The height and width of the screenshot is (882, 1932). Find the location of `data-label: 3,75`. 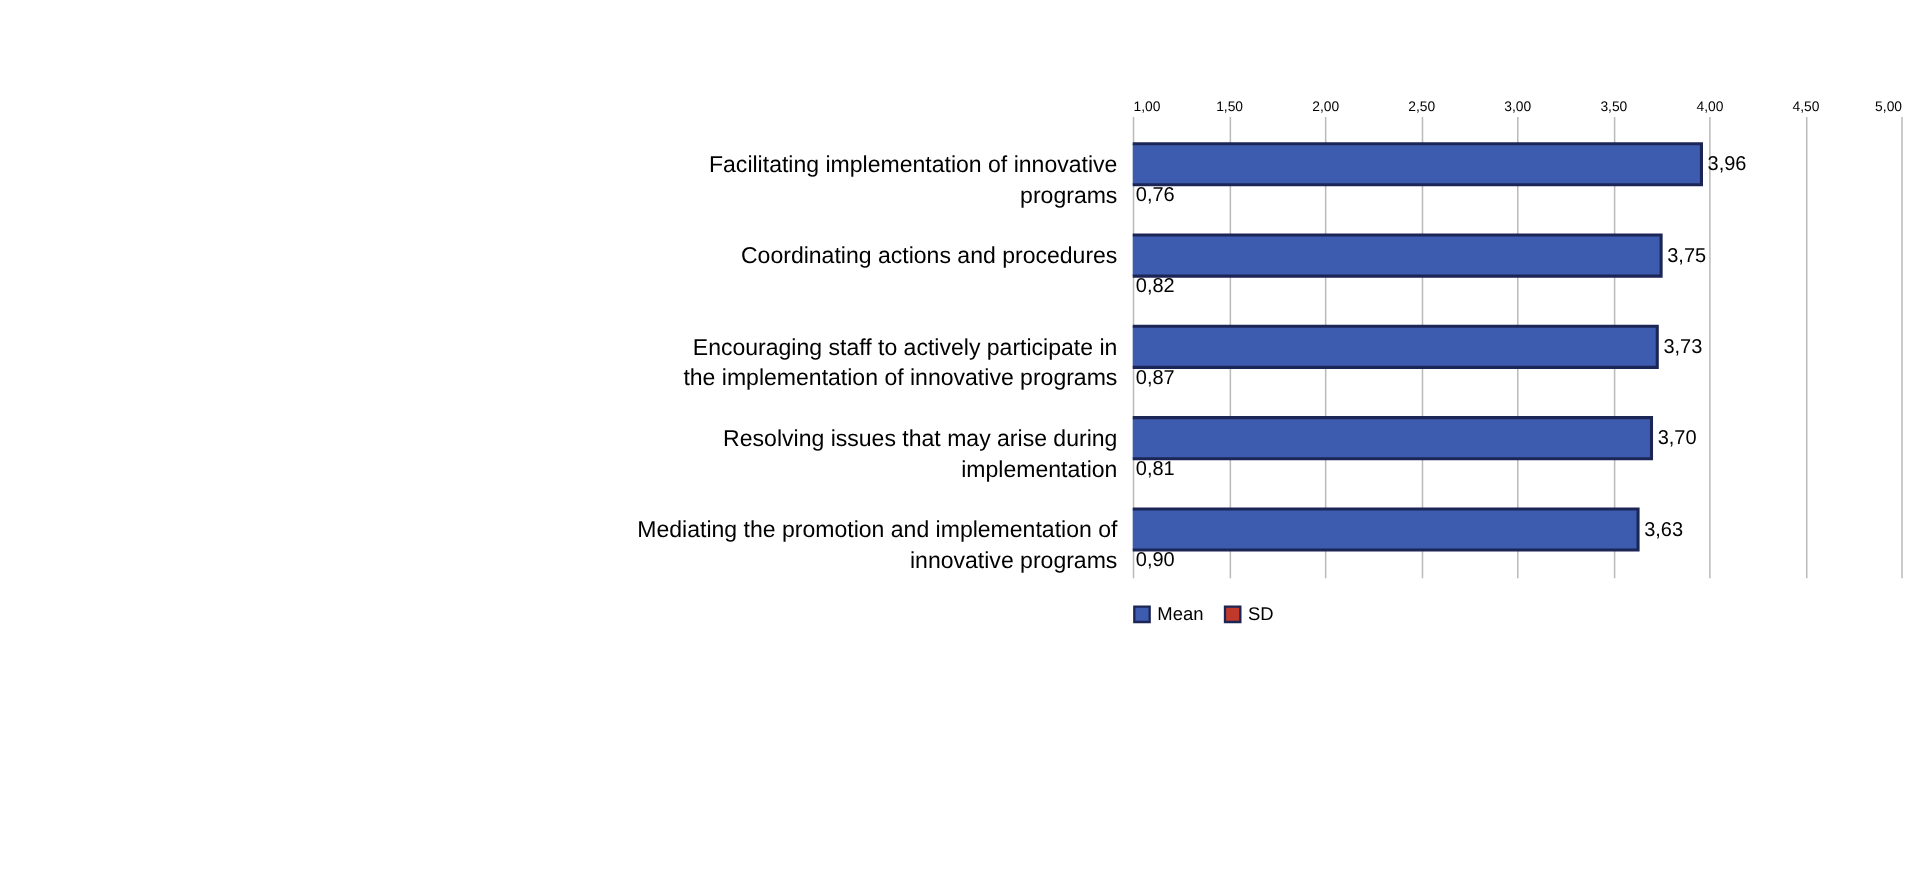

data-label: 3,75 is located at coordinates (1687, 256).